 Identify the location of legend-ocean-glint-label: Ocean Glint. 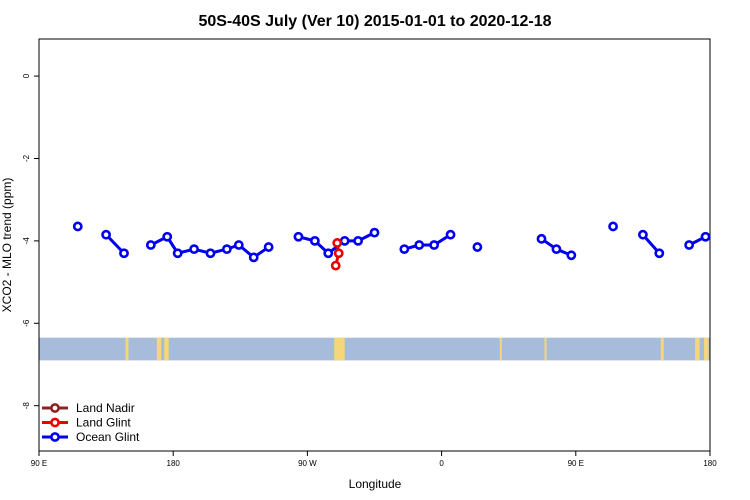
(108, 437).